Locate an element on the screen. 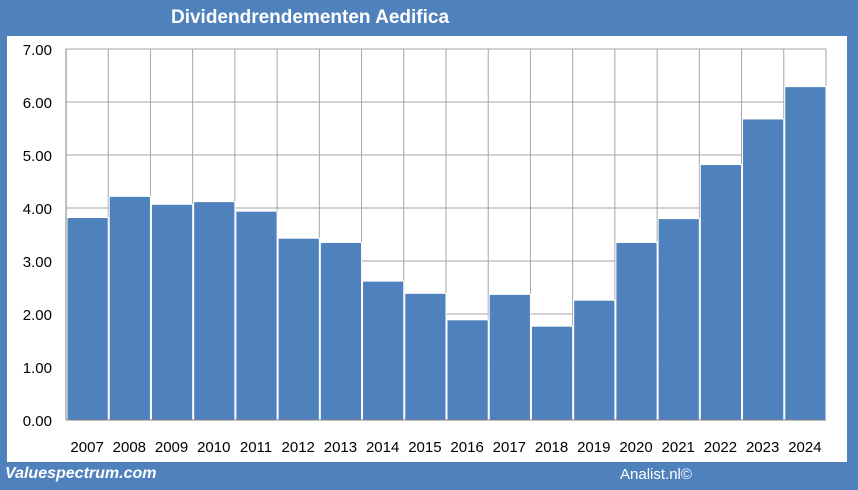  x-tick-label: 2013 is located at coordinates (340, 447).